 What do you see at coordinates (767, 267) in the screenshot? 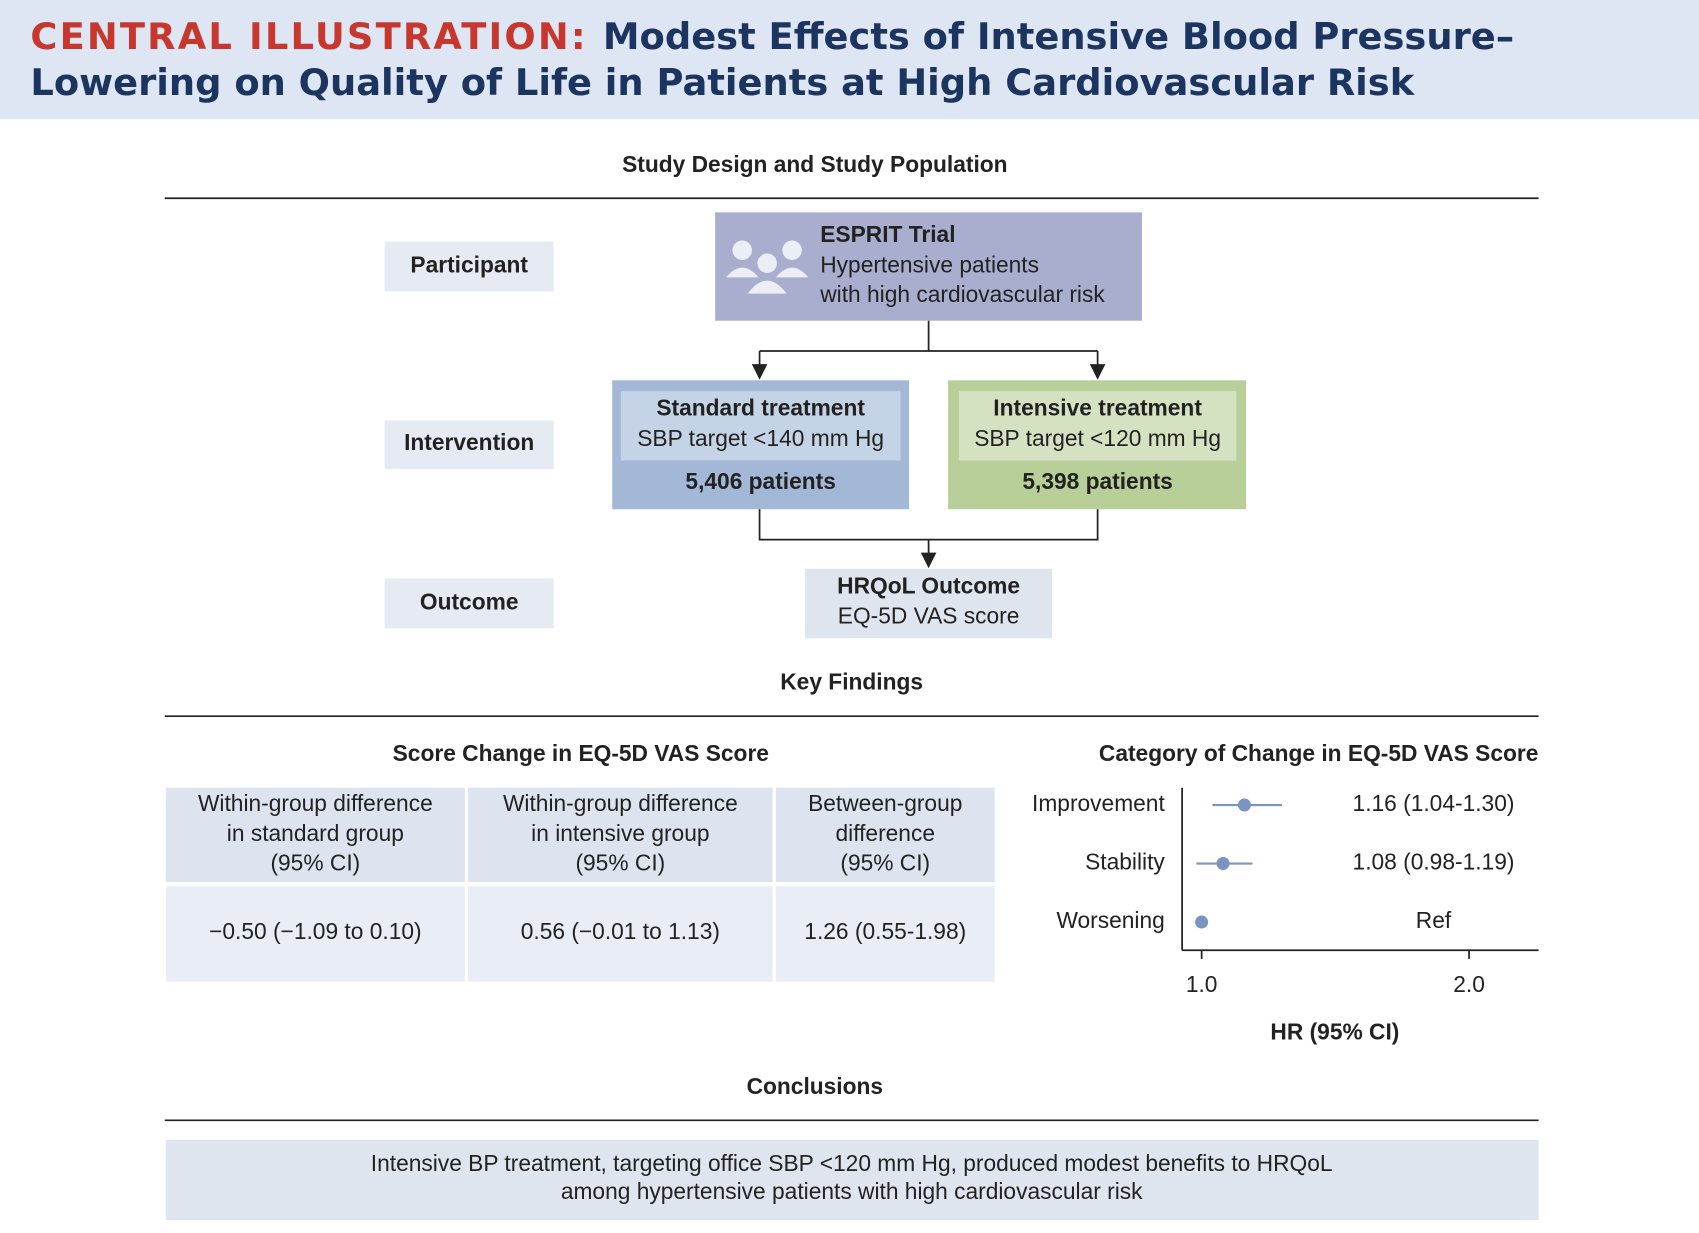
I see `people-icon` at bounding box center [767, 267].